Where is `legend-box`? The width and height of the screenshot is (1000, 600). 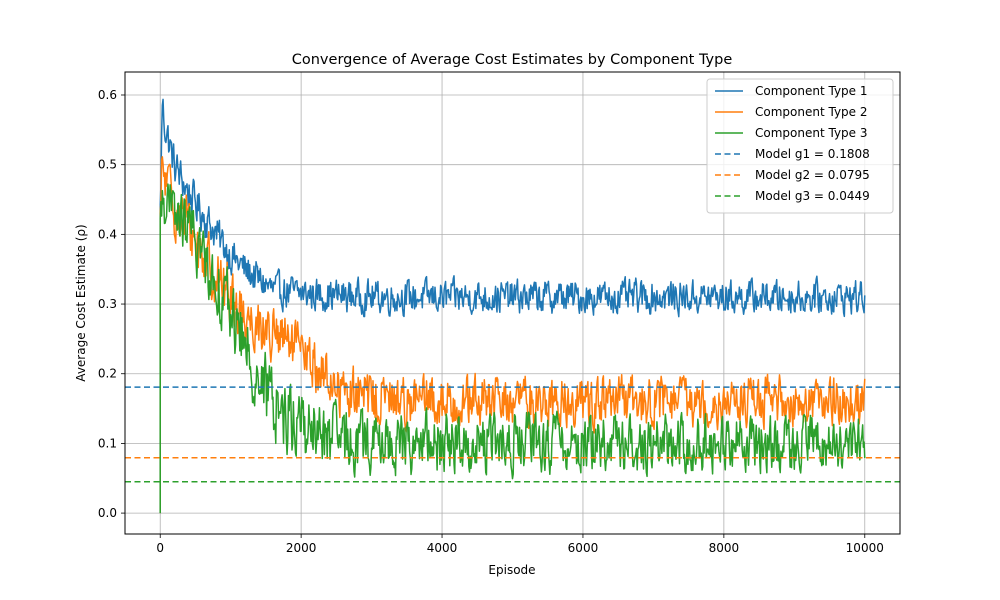
legend-box is located at coordinates (800, 146).